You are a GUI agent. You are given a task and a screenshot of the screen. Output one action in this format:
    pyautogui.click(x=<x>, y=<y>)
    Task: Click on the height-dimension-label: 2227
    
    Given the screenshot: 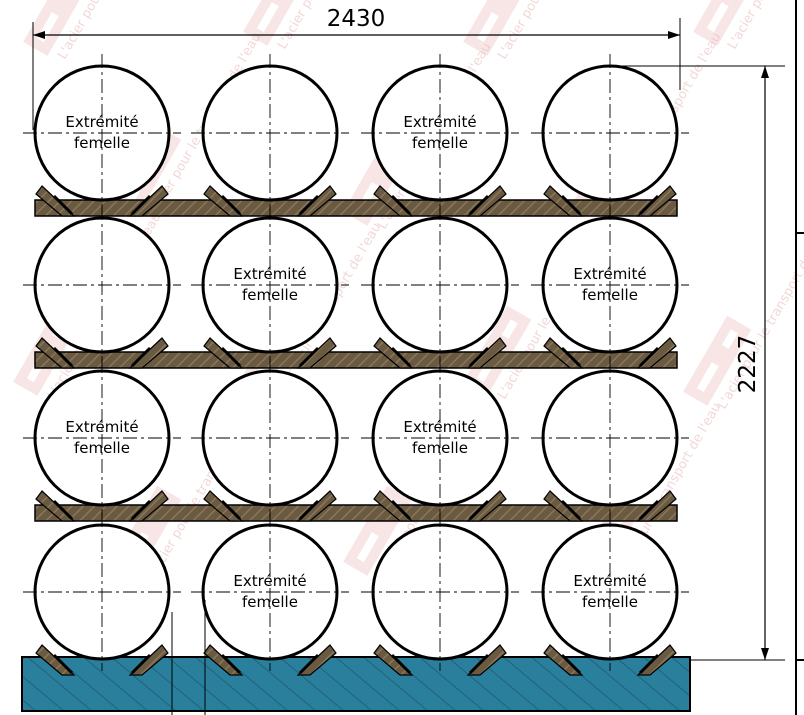 What is the action you would take?
    pyautogui.click(x=748, y=364)
    